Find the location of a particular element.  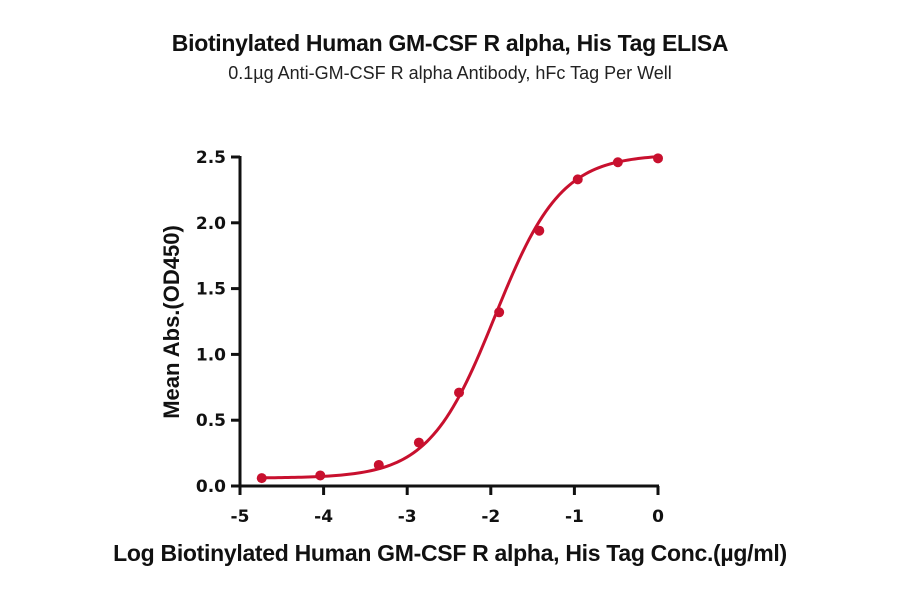

y-tick-label: 1.5 is located at coordinates (211, 290).